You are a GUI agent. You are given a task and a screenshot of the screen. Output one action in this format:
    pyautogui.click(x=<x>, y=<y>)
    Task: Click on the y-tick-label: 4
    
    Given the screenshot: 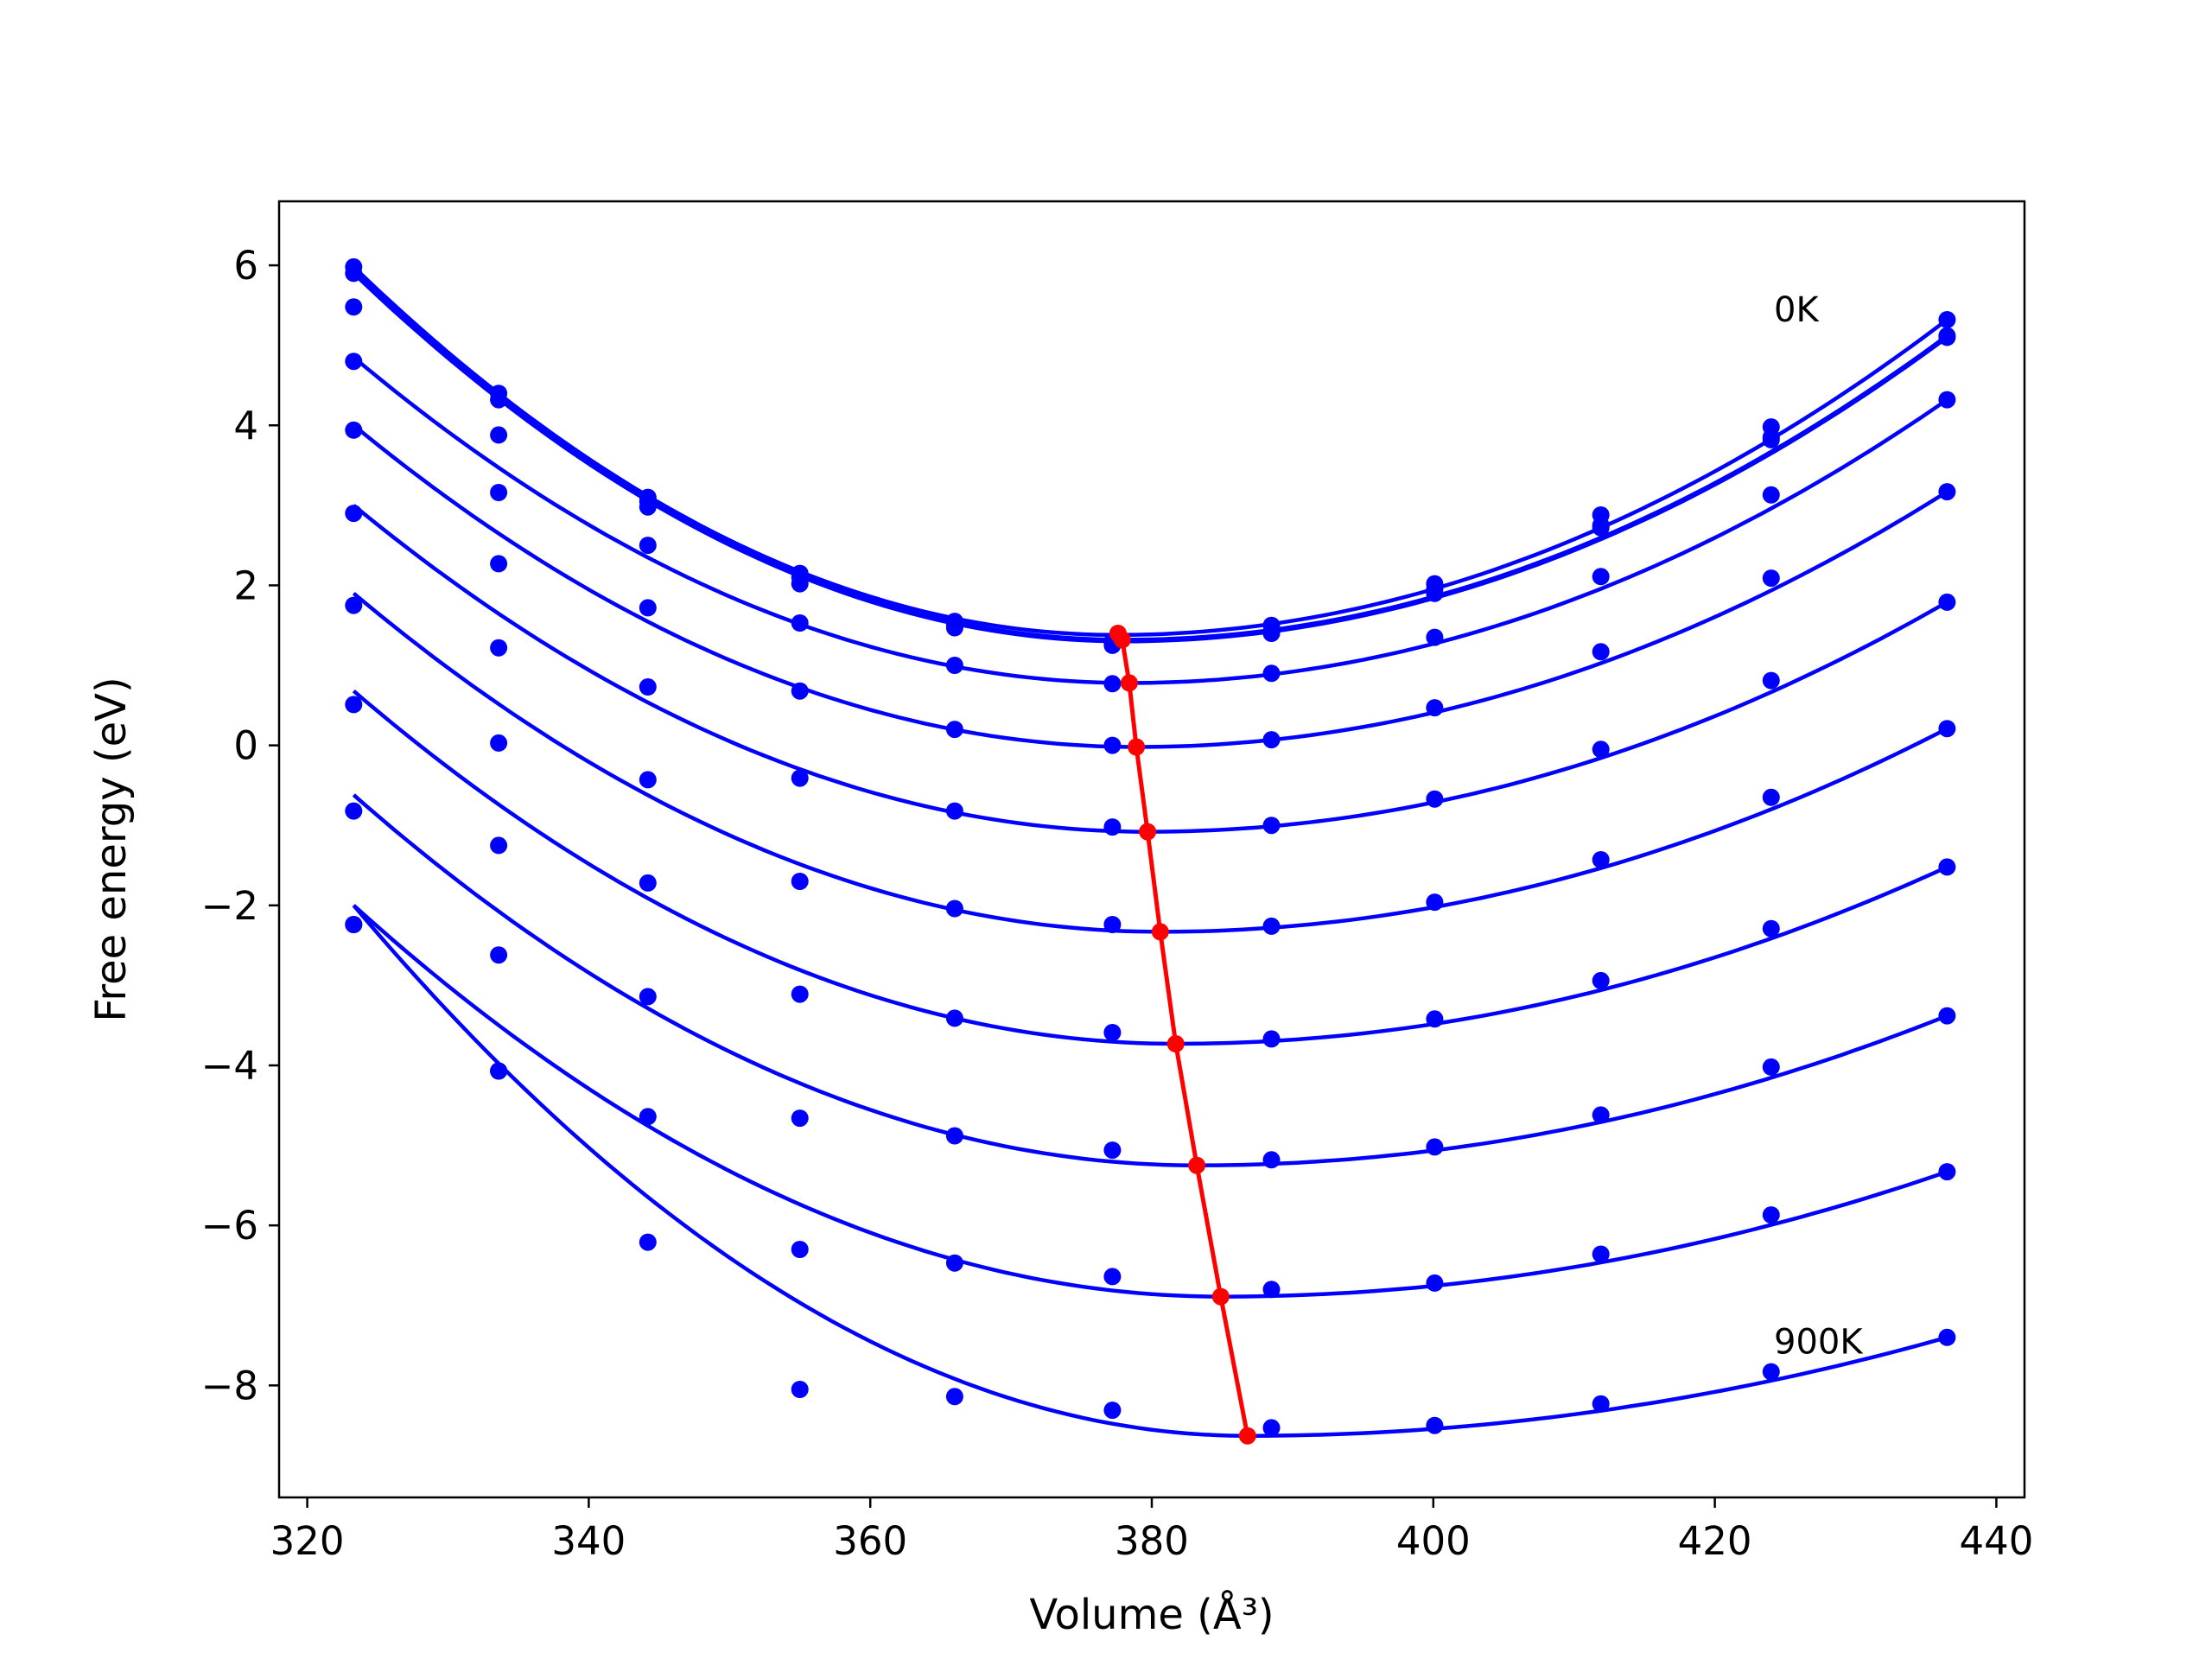 What is the action you would take?
    pyautogui.click(x=245, y=425)
    